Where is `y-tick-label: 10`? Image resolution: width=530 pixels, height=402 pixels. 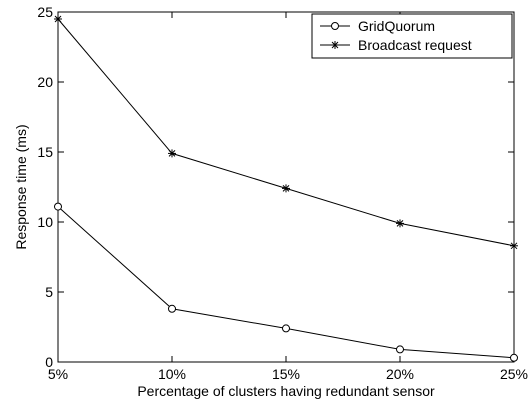
y-tick-label: 10 is located at coordinates (45, 222).